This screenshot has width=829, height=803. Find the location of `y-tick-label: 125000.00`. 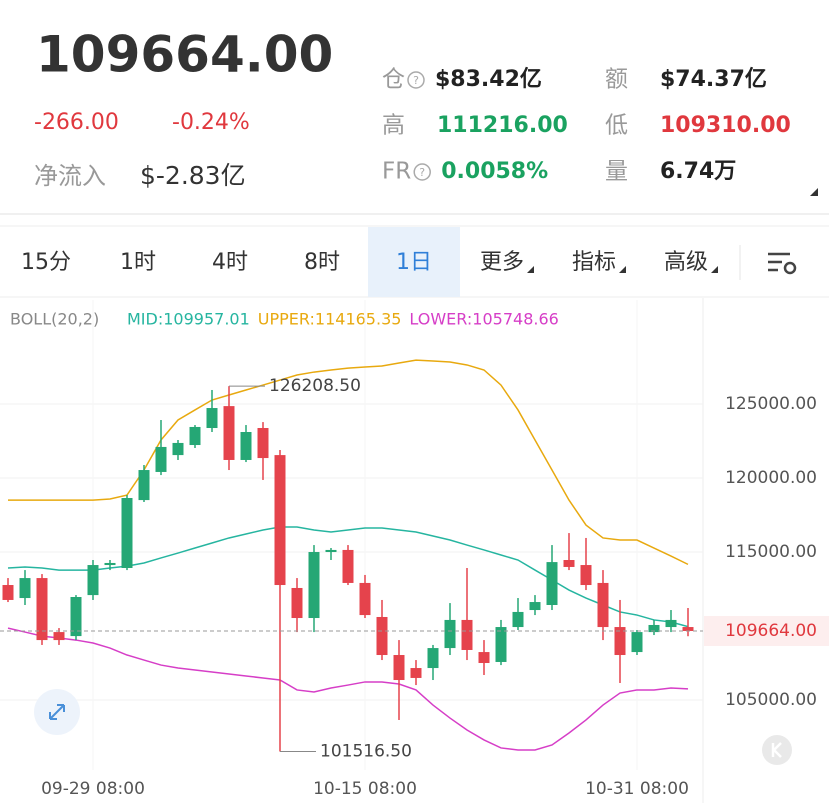

y-tick-label: 125000.00 is located at coordinates (771, 404).